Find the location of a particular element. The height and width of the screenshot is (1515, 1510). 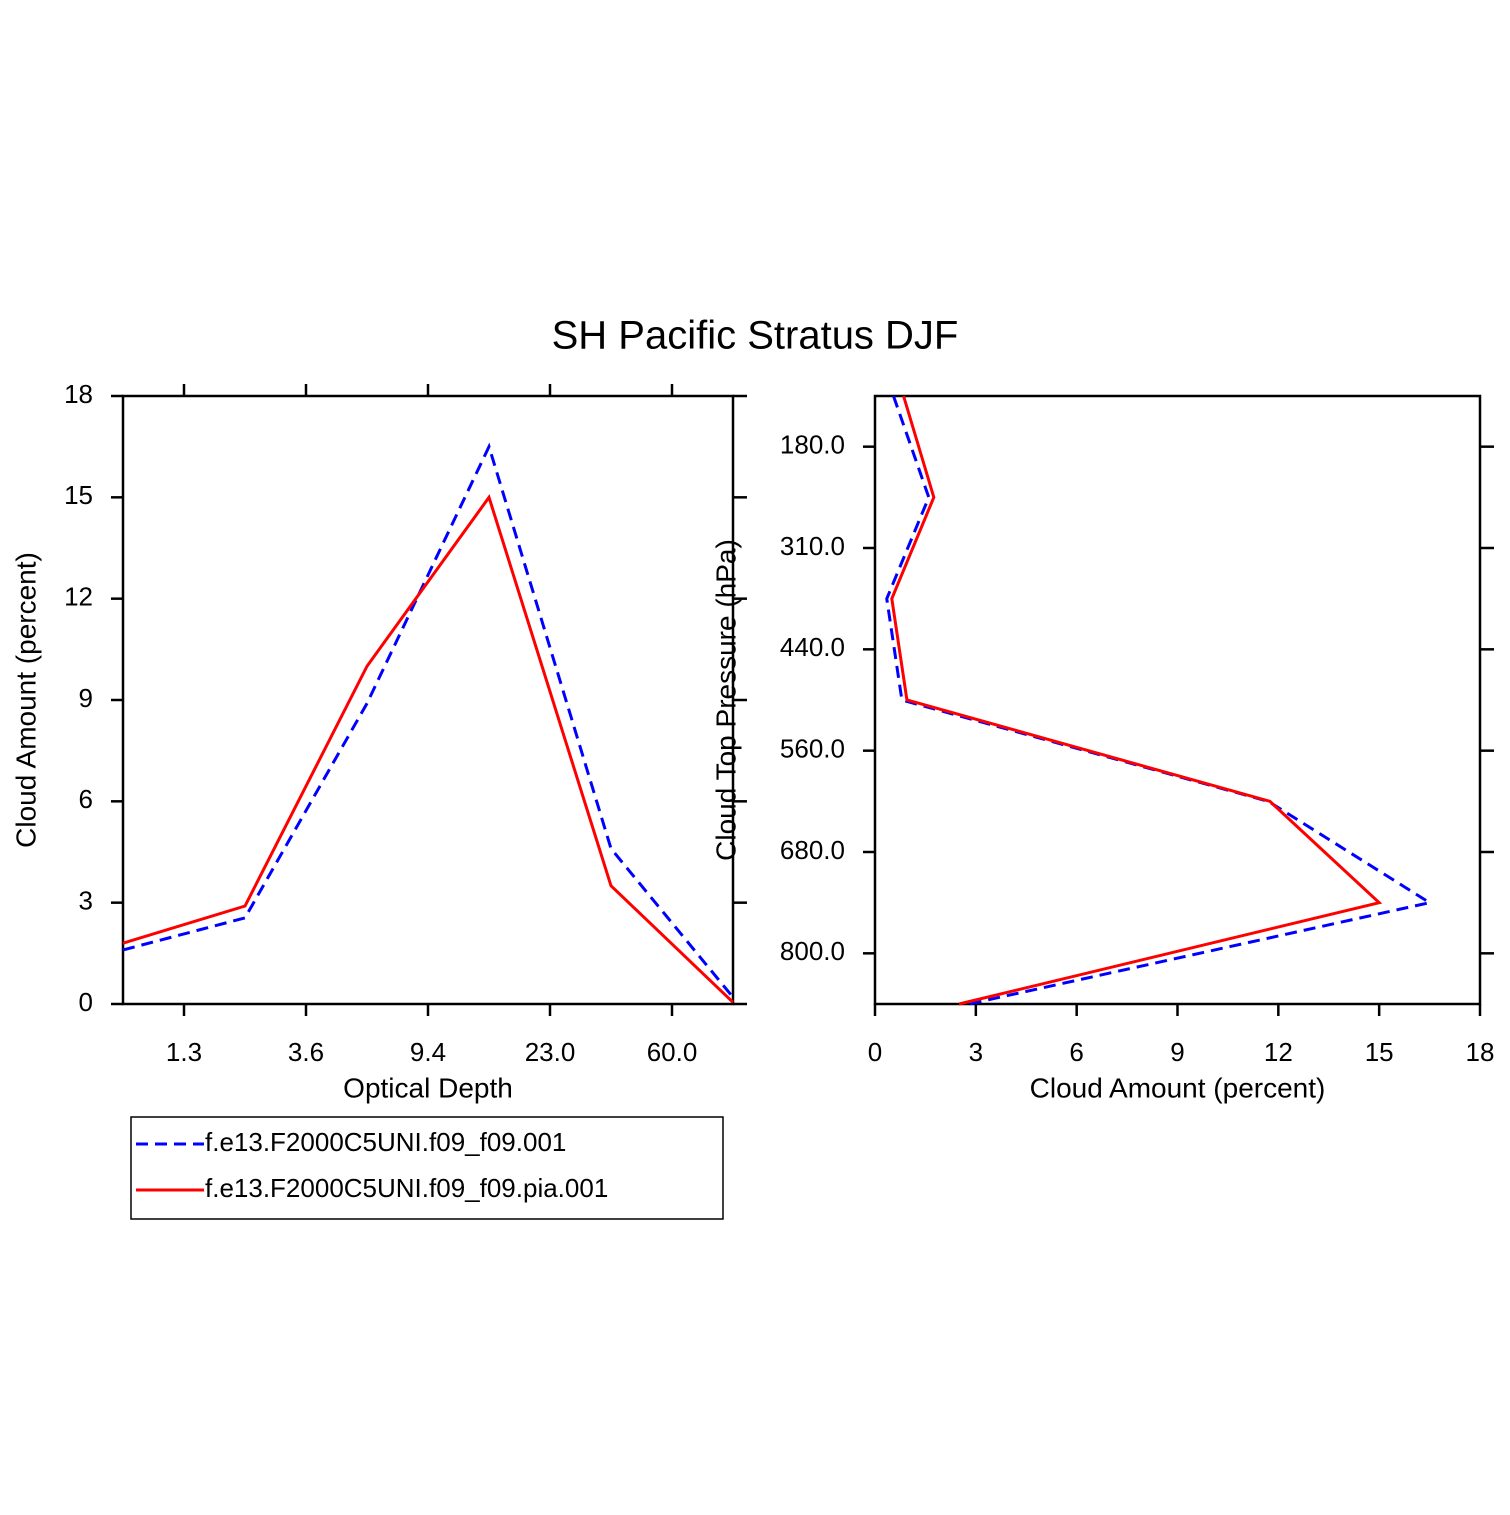

x-tick-label: 12 is located at coordinates (1278, 1052).